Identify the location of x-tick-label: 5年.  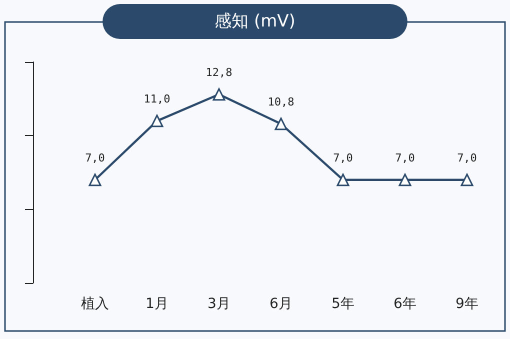
(343, 304).